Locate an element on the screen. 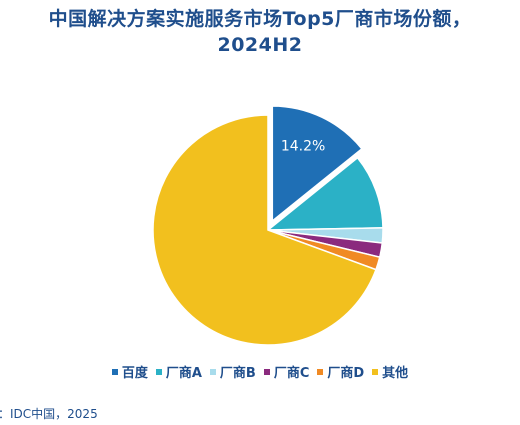 The image size is (520, 425). legend-item-5: 其他 is located at coordinates (390, 371).